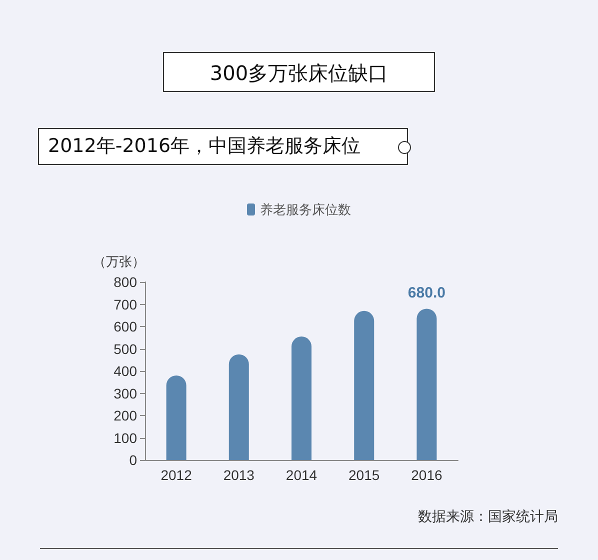  Describe the element at coordinates (299, 72) in the screenshot. I see `chart-title: 300多万张床位缺口` at that location.